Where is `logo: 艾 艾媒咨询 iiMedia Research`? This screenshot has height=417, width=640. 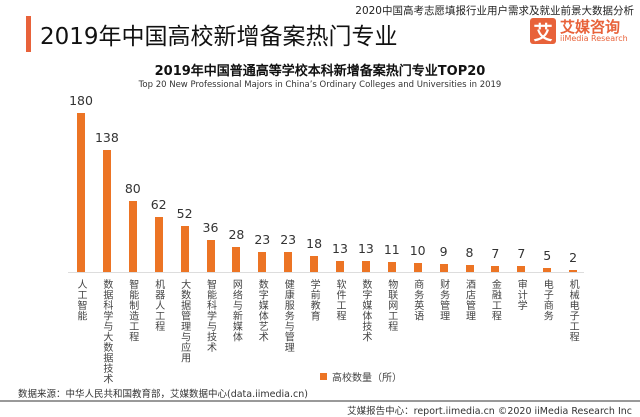 logo: 艾 艾媒咨询 iiMedia Research is located at coordinates (579, 31).